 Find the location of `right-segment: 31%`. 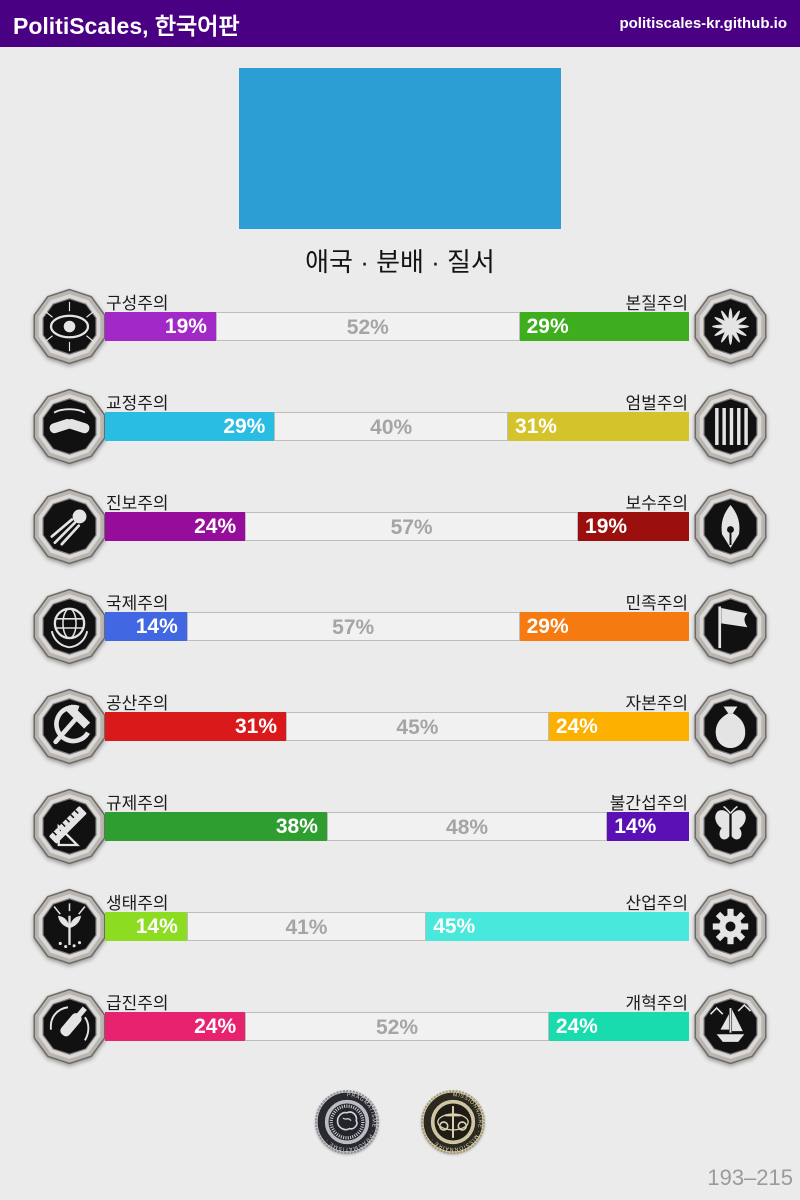

right-segment: 31% is located at coordinates (598, 426).